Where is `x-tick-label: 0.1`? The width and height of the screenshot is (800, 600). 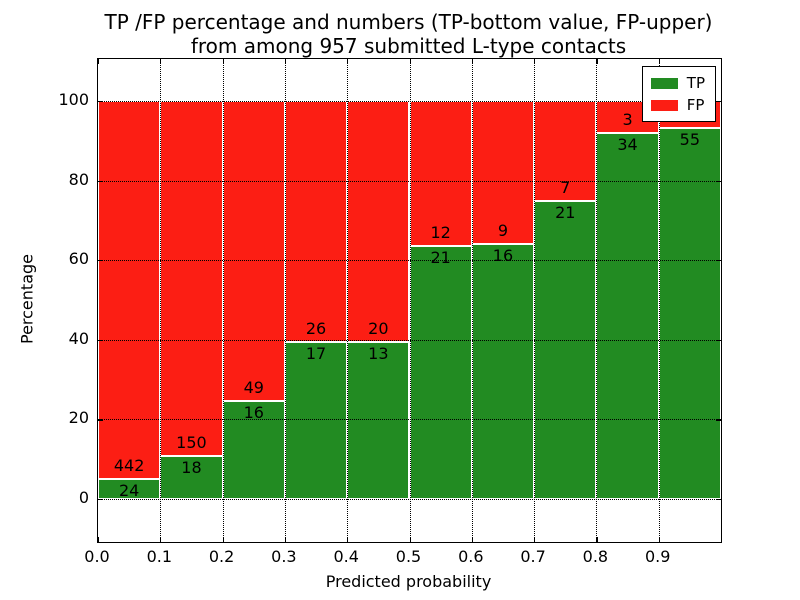
x-tick-label: 0.1 is located at coordinates (159, 556).